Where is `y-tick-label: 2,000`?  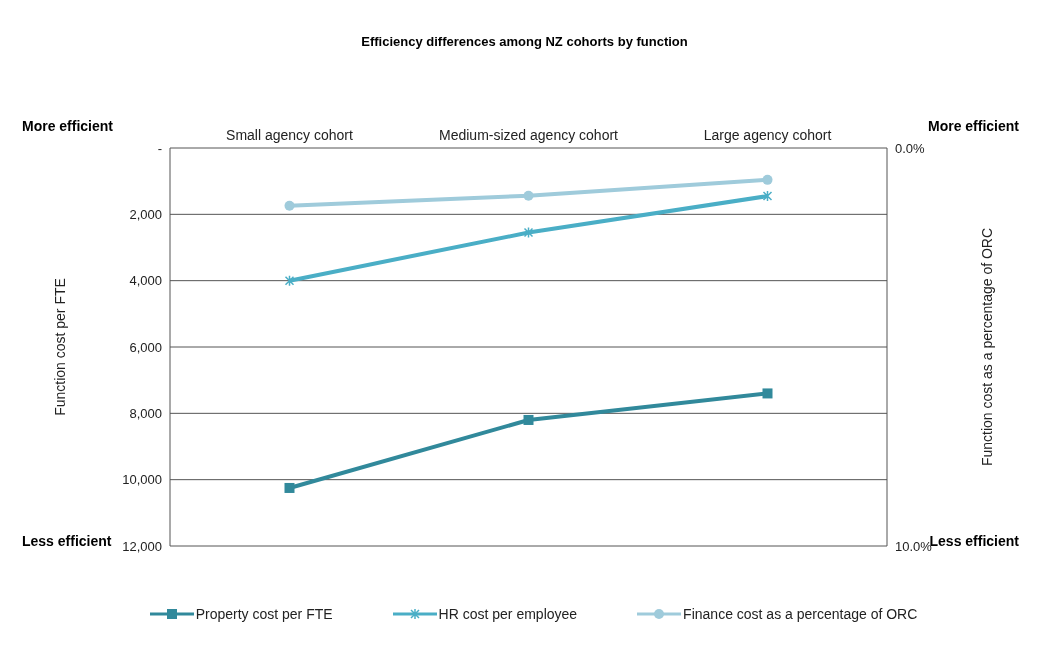 y-tick-label: 2,000 is located at coordinates (145, 214).